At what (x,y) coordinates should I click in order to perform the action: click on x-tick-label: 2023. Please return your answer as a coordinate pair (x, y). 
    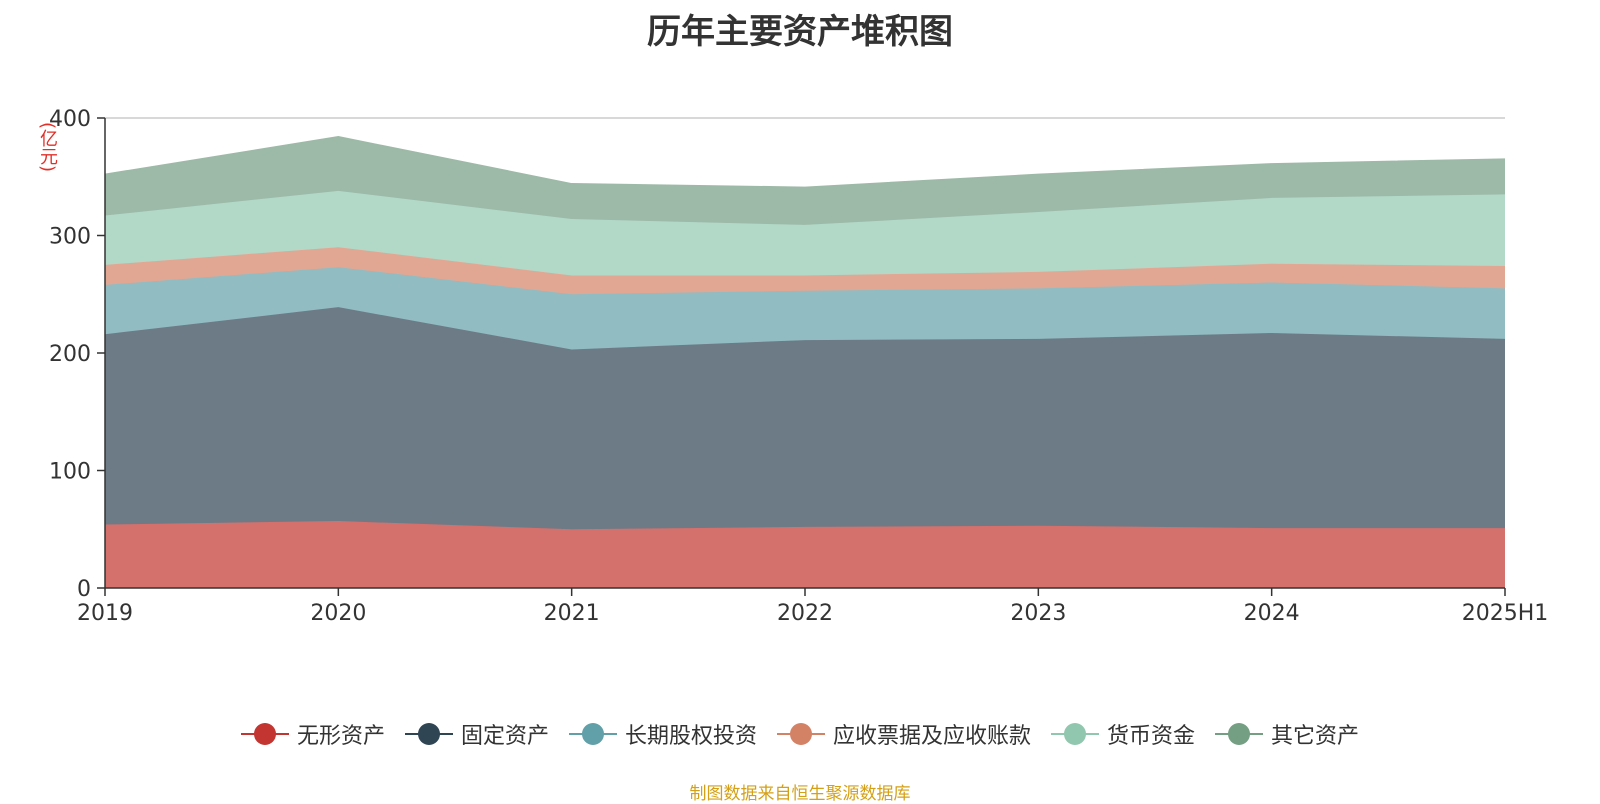
    Looking at the image, I should click on (1038, 613).